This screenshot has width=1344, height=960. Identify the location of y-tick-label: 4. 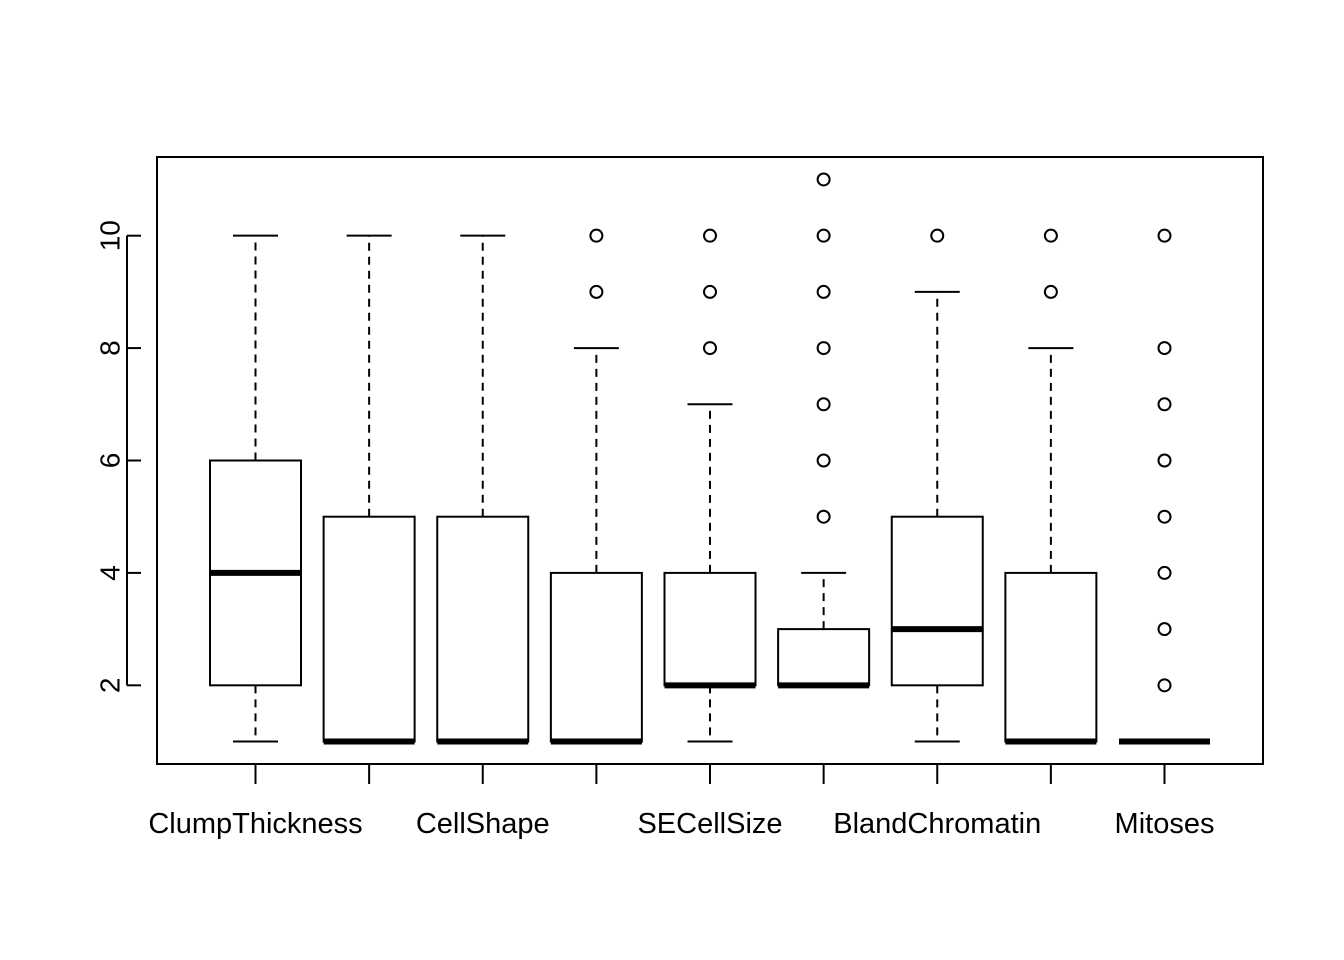
(110, 573).